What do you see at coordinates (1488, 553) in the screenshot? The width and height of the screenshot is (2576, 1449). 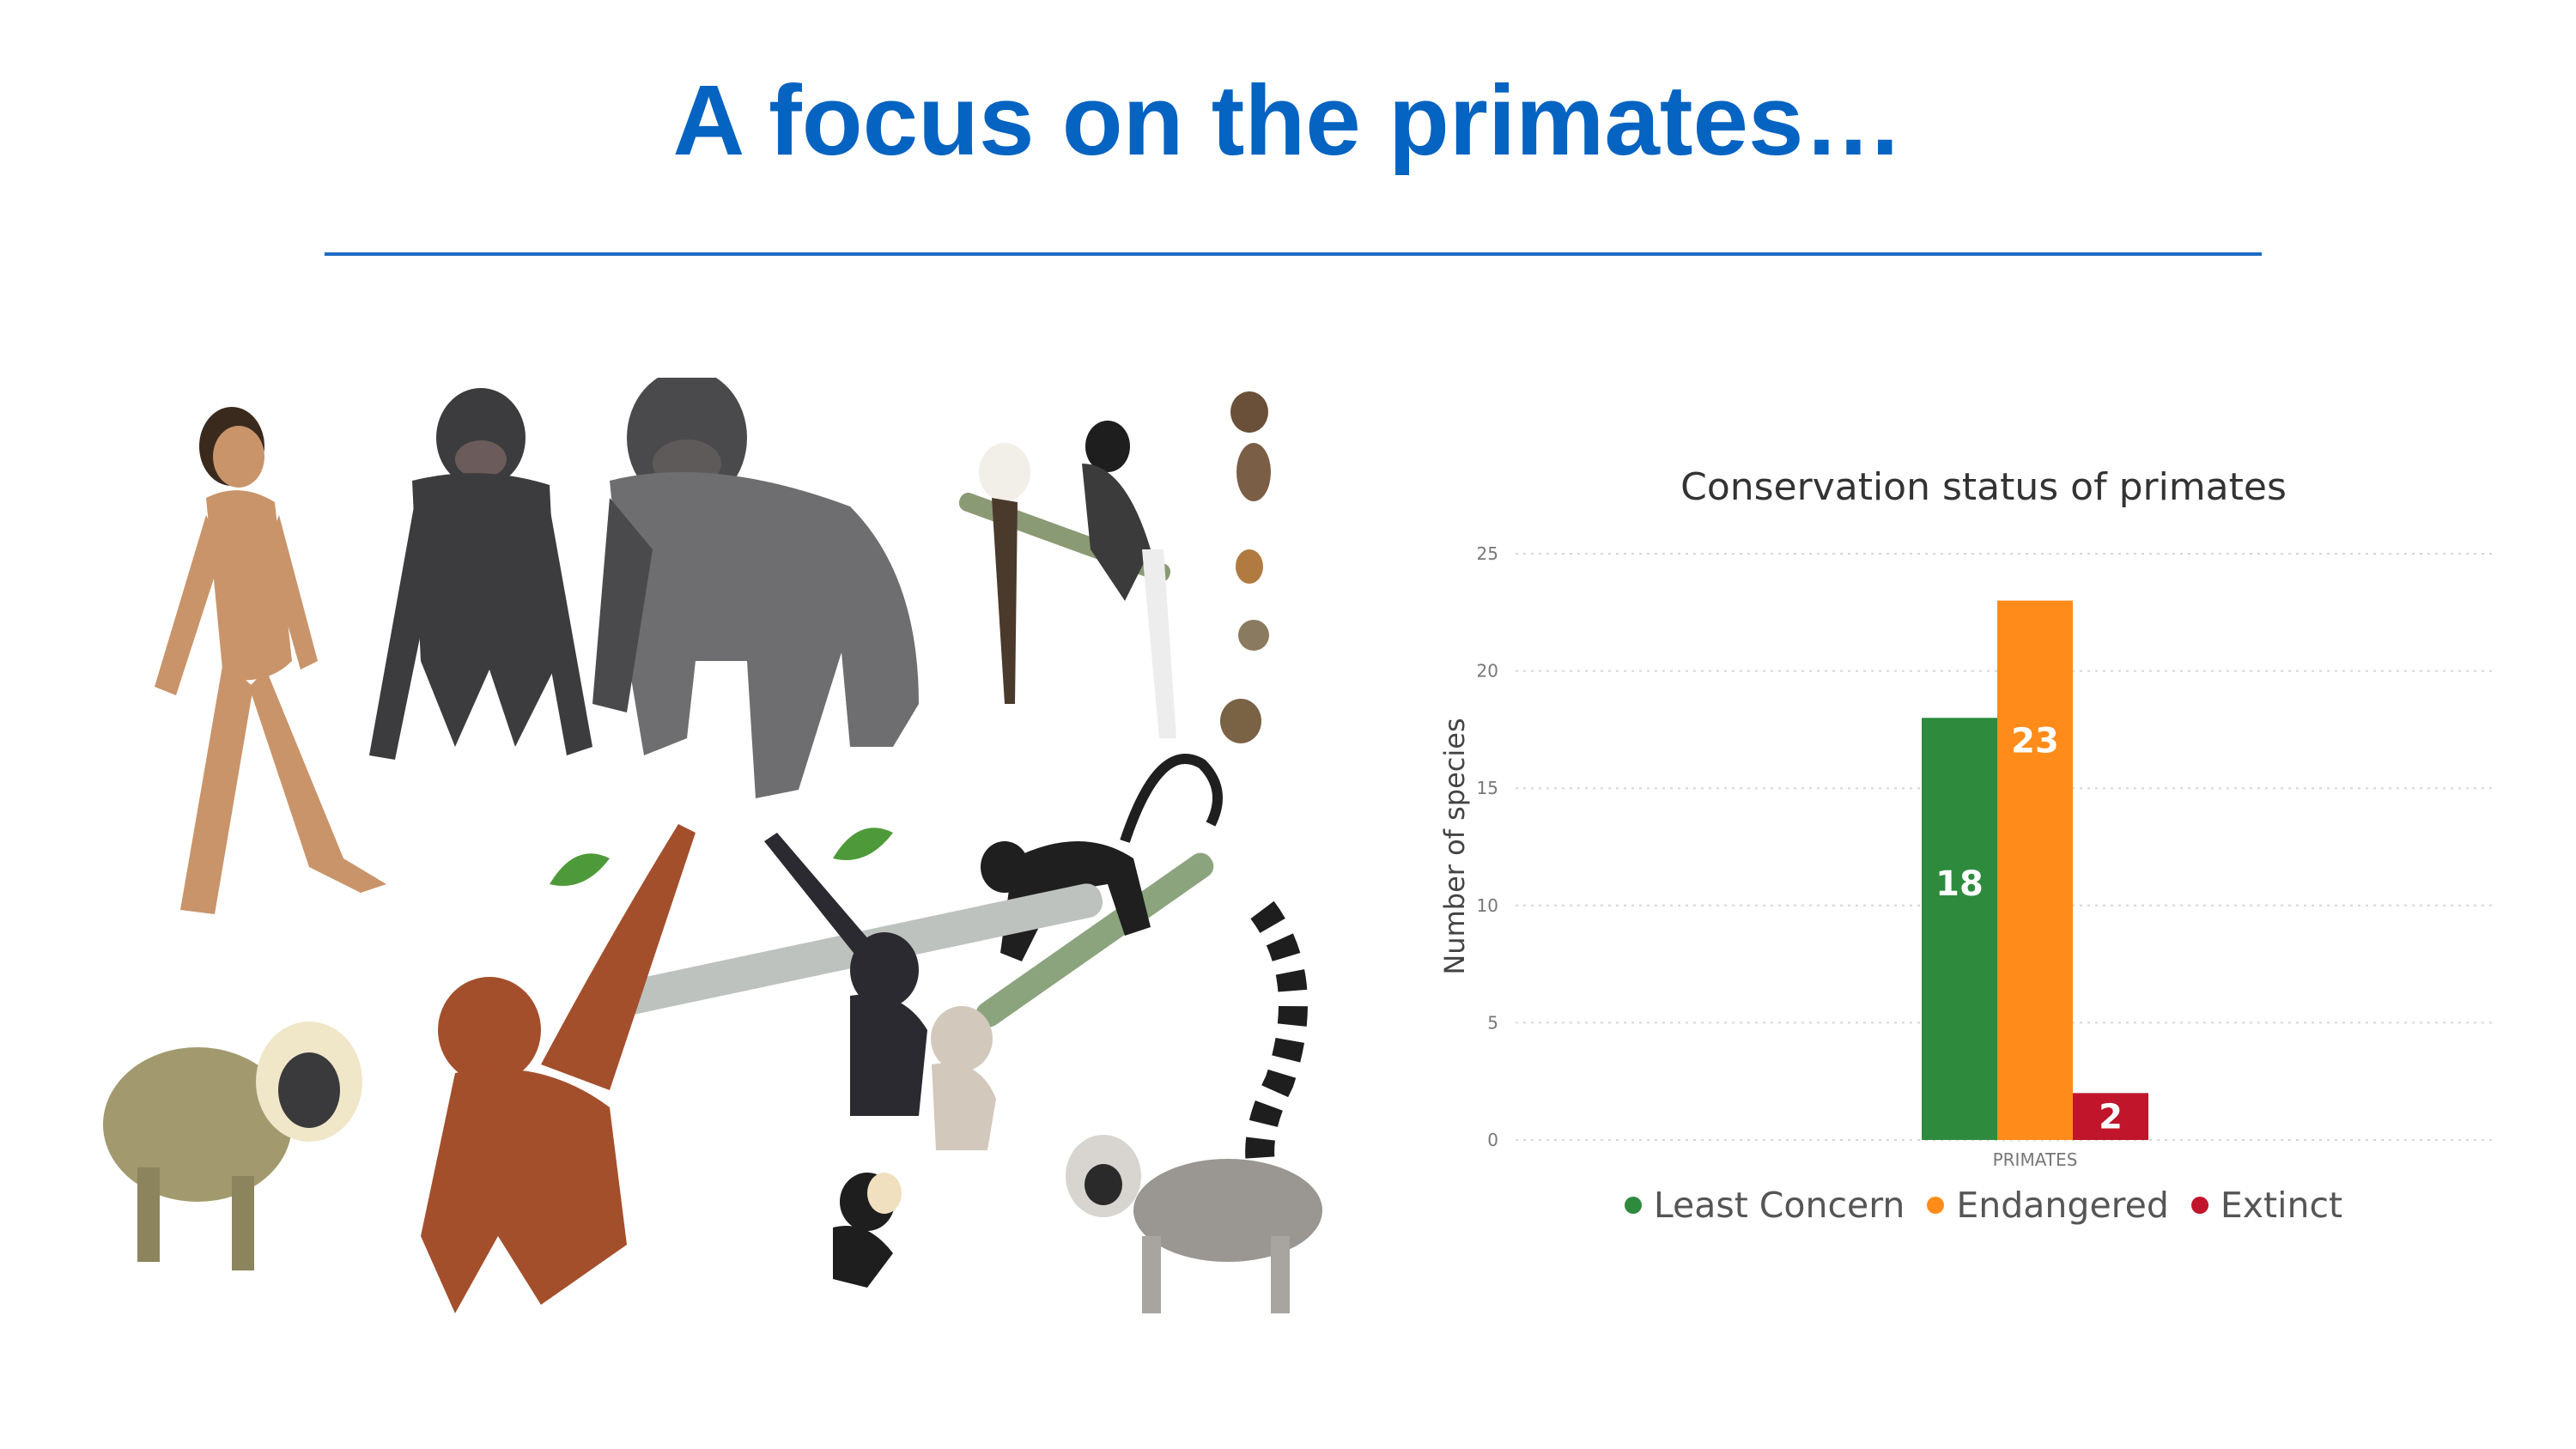 I see `y-tick-label: 25` at bounding box center [1488, 553].